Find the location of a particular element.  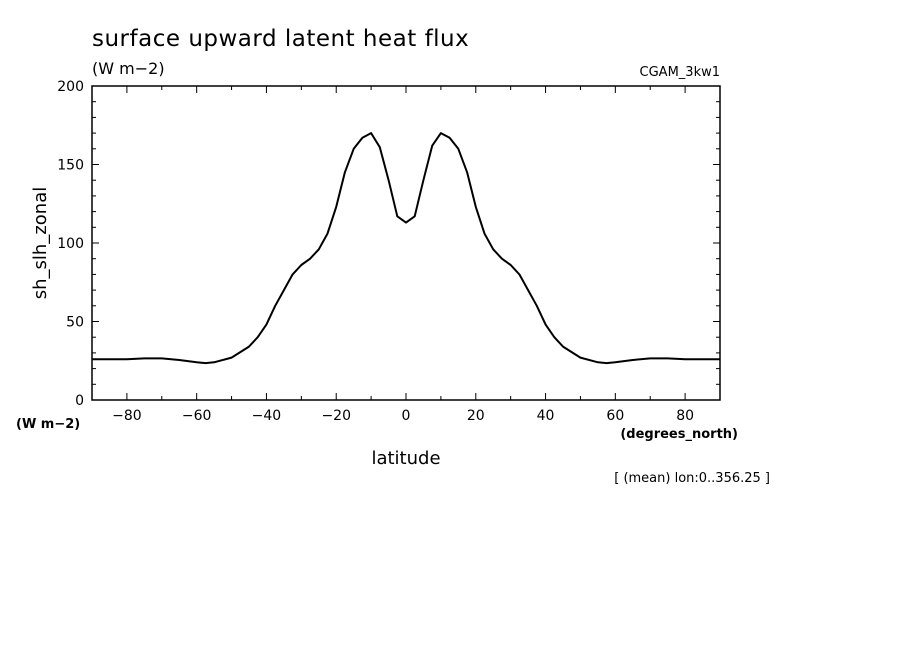

x-axis-units: (degrees_north) is located at coordinates (679, 434).